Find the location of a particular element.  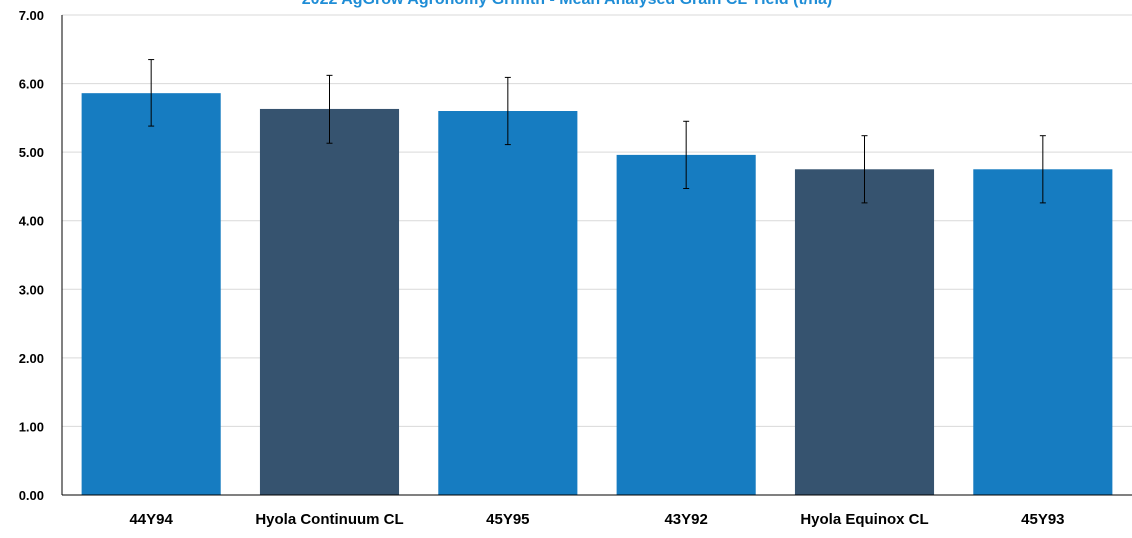

x-category-label: Hyola Equinox CL is located at coordinates (864, 519).